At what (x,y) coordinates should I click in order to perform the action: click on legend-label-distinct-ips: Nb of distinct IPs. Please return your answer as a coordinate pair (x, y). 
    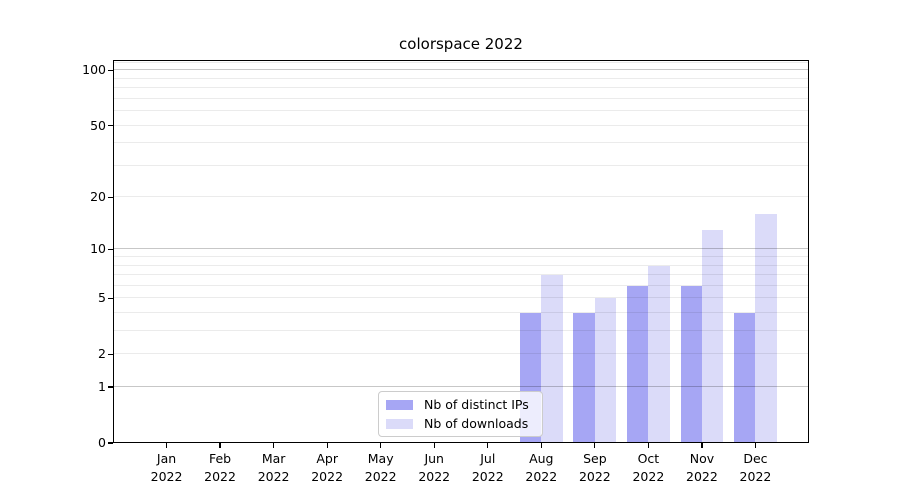
    Looking at the image, I should click on (476, 404).